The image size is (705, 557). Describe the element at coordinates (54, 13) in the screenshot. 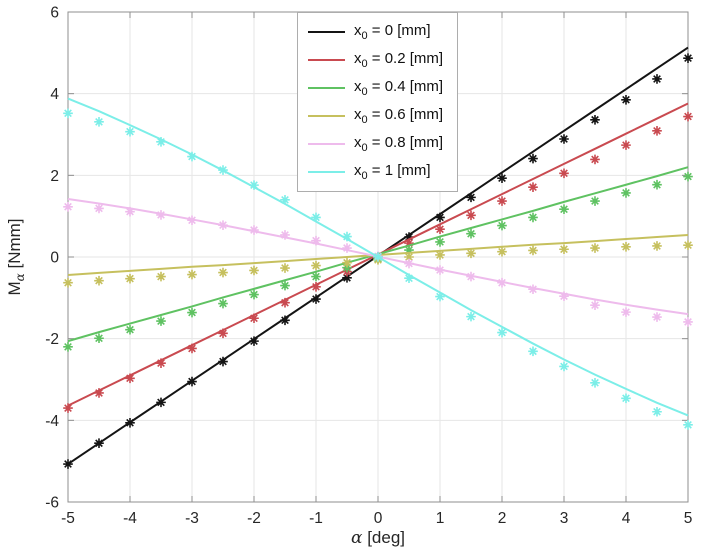

I see `y-tick-label: 6` at that location.